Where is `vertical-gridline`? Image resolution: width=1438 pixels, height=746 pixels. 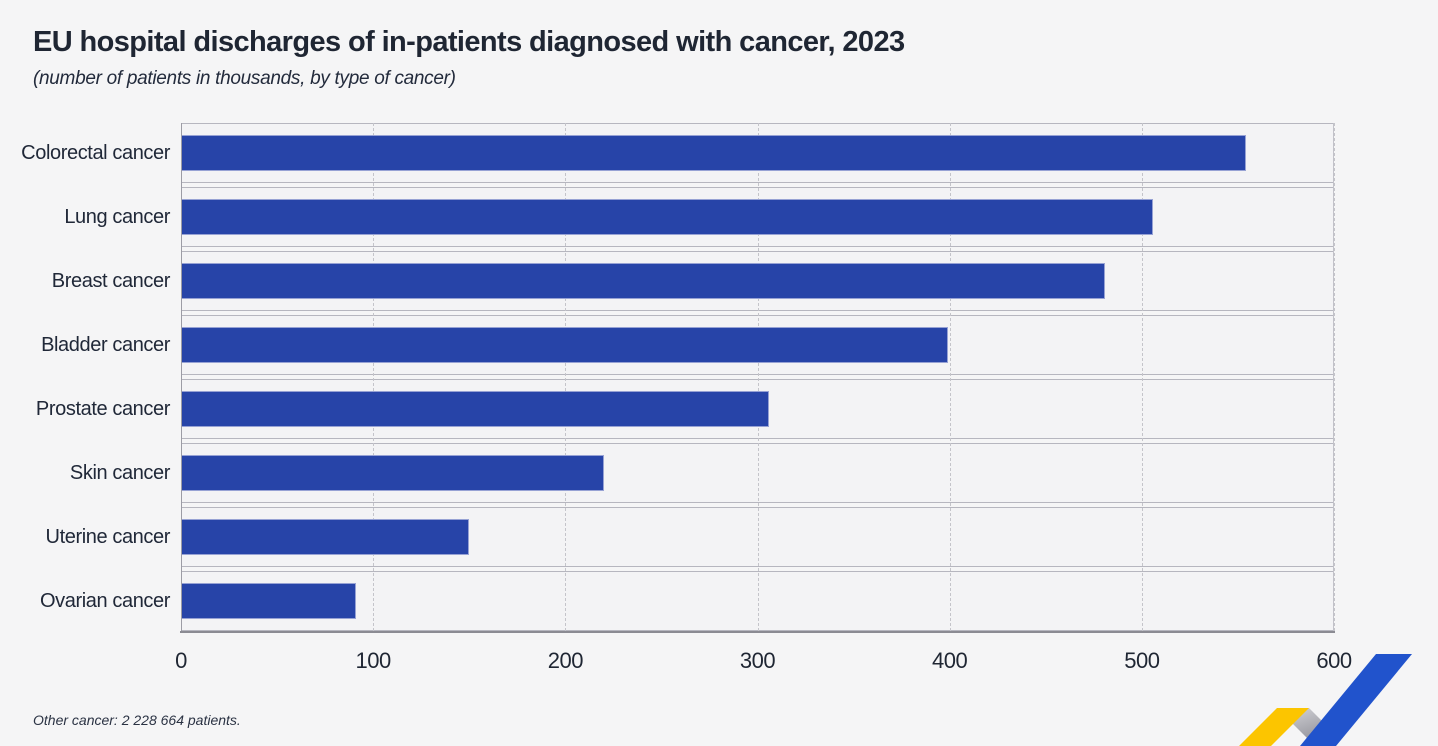
vertical-gridline is located at coordinates (1334, 377).